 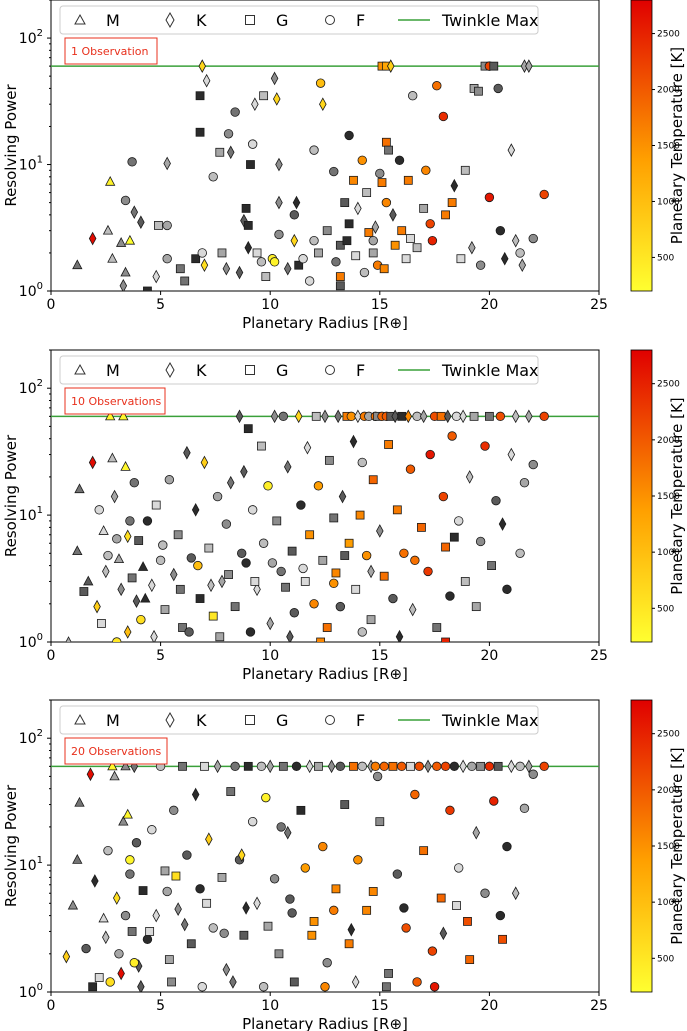 I want to click on colorbar-tick-label: 1500, so click(x=668, y=497).